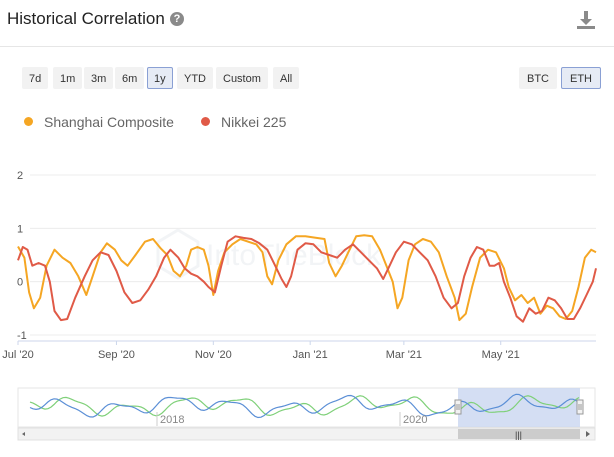 The image size is (614, 457). Describe the element at coordinates (35, 78) in the screenshot. I see `range-button-7d: 7d` at that location.